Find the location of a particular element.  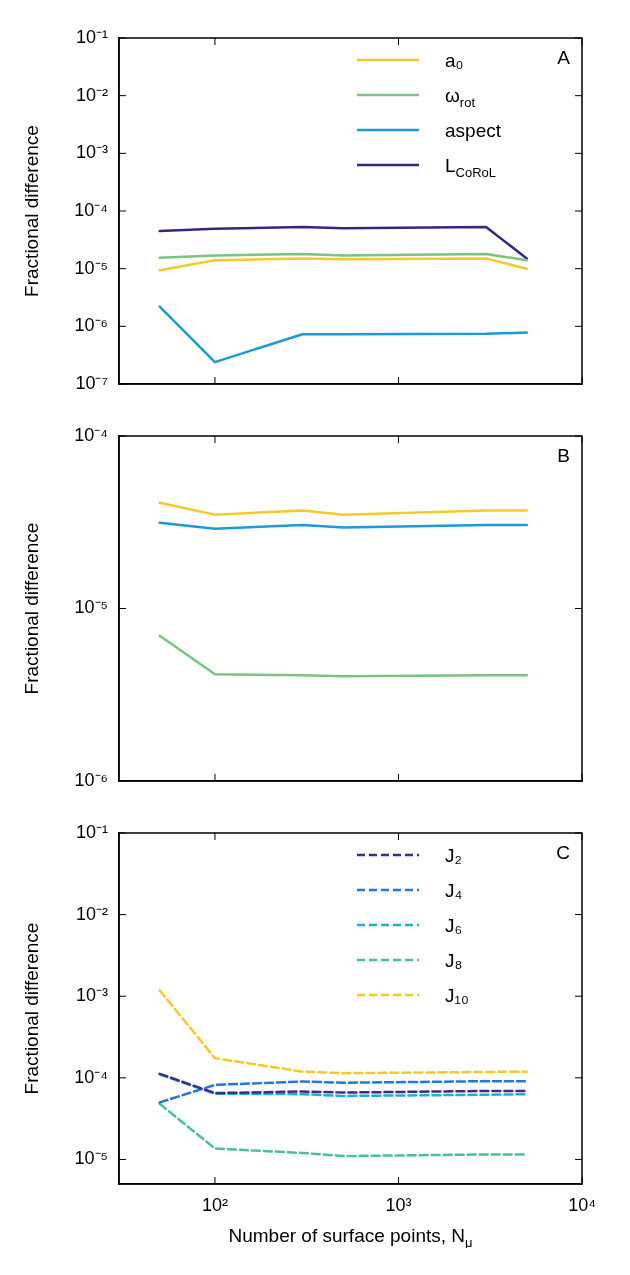

y-tick-label: 10⁻⁷ is located at coordinates (91, 382).